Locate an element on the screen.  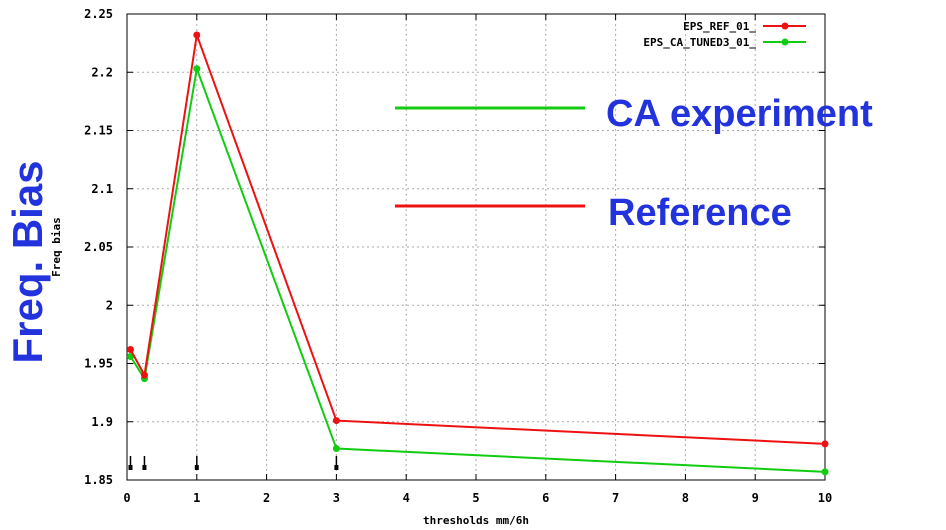
threshold-markers is located at coordinates (233, 463).